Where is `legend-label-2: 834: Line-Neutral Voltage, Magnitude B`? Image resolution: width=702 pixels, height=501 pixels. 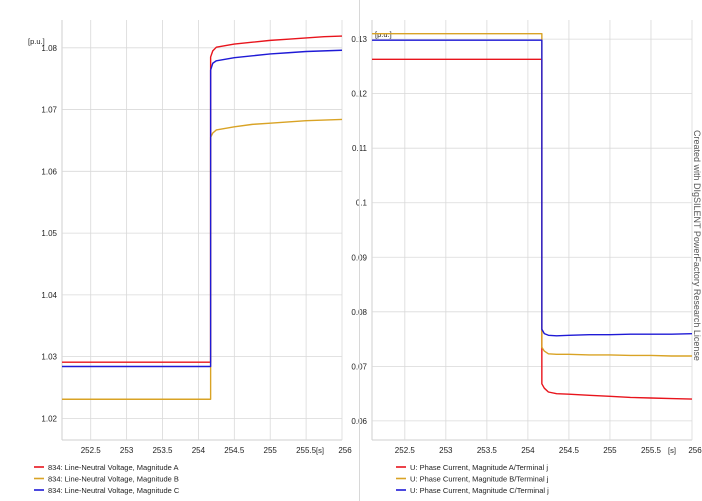 legend-label-2: 834: Line-Neutral Voltage, Magnitude B is located at coordinates (113, 479).